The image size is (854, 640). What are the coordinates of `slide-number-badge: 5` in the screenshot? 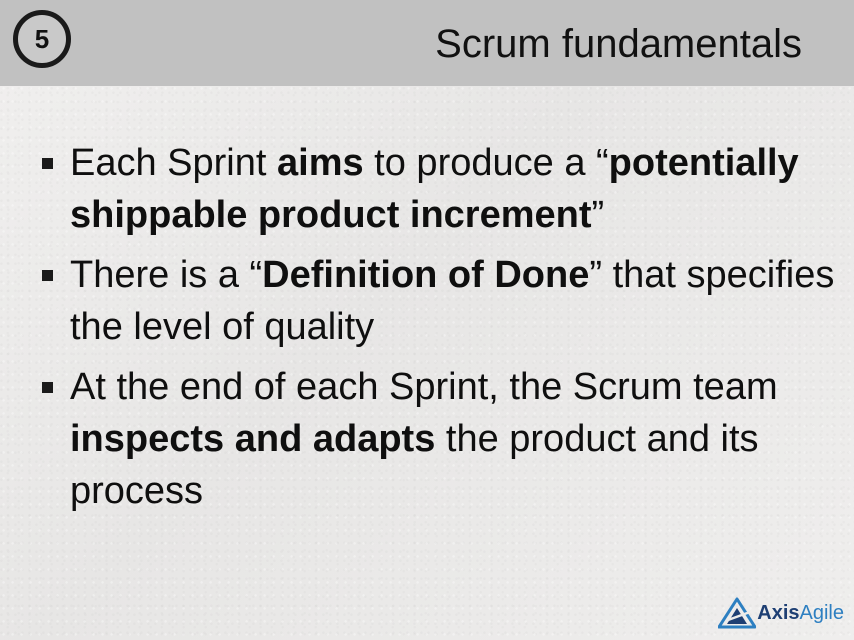 It's located at (42, 39).